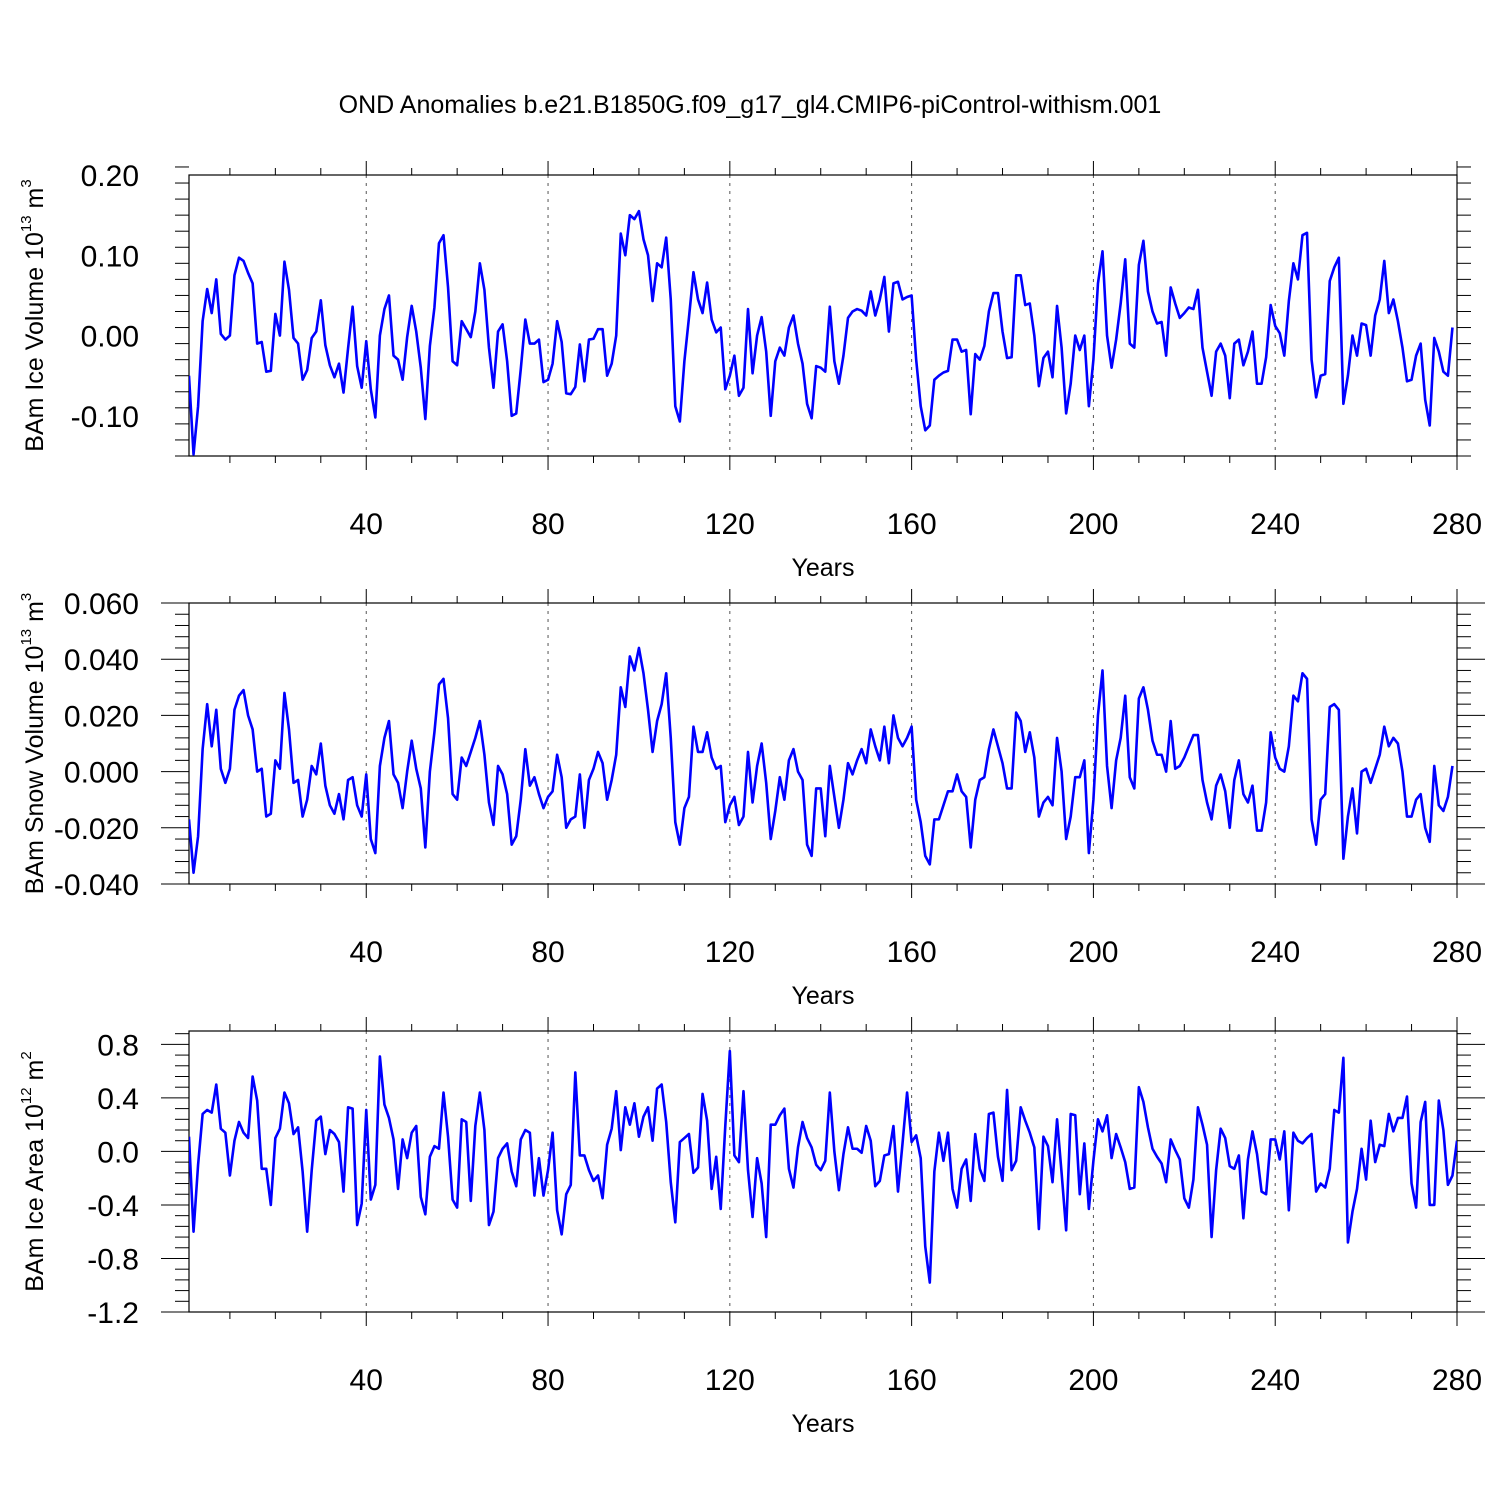 The height and width of the screenshot is (1500, 1500). What do you see at coordinates (821, 760) in the screenshot?
I see `series-line-snow-volume` at bounding box center [821, 760].